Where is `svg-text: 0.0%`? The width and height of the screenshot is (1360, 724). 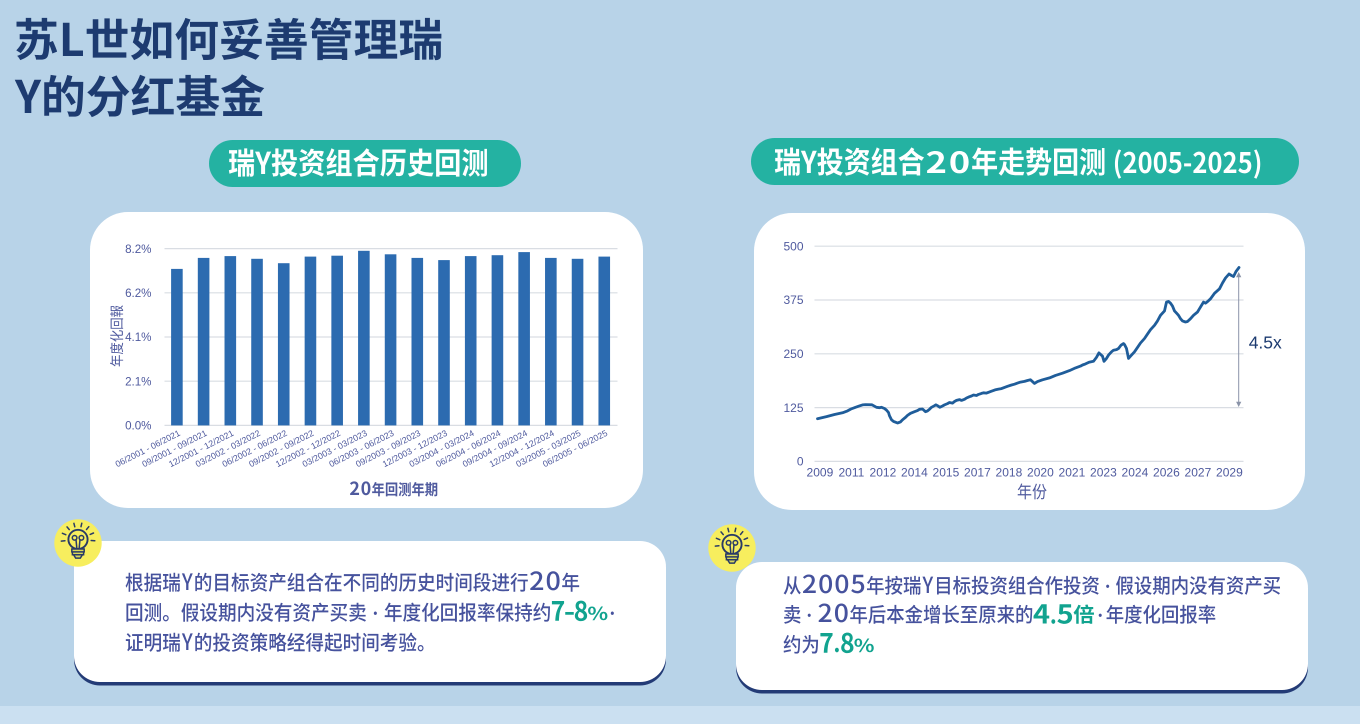
svg-text: 0.0% is located at coordinates (138, 426).